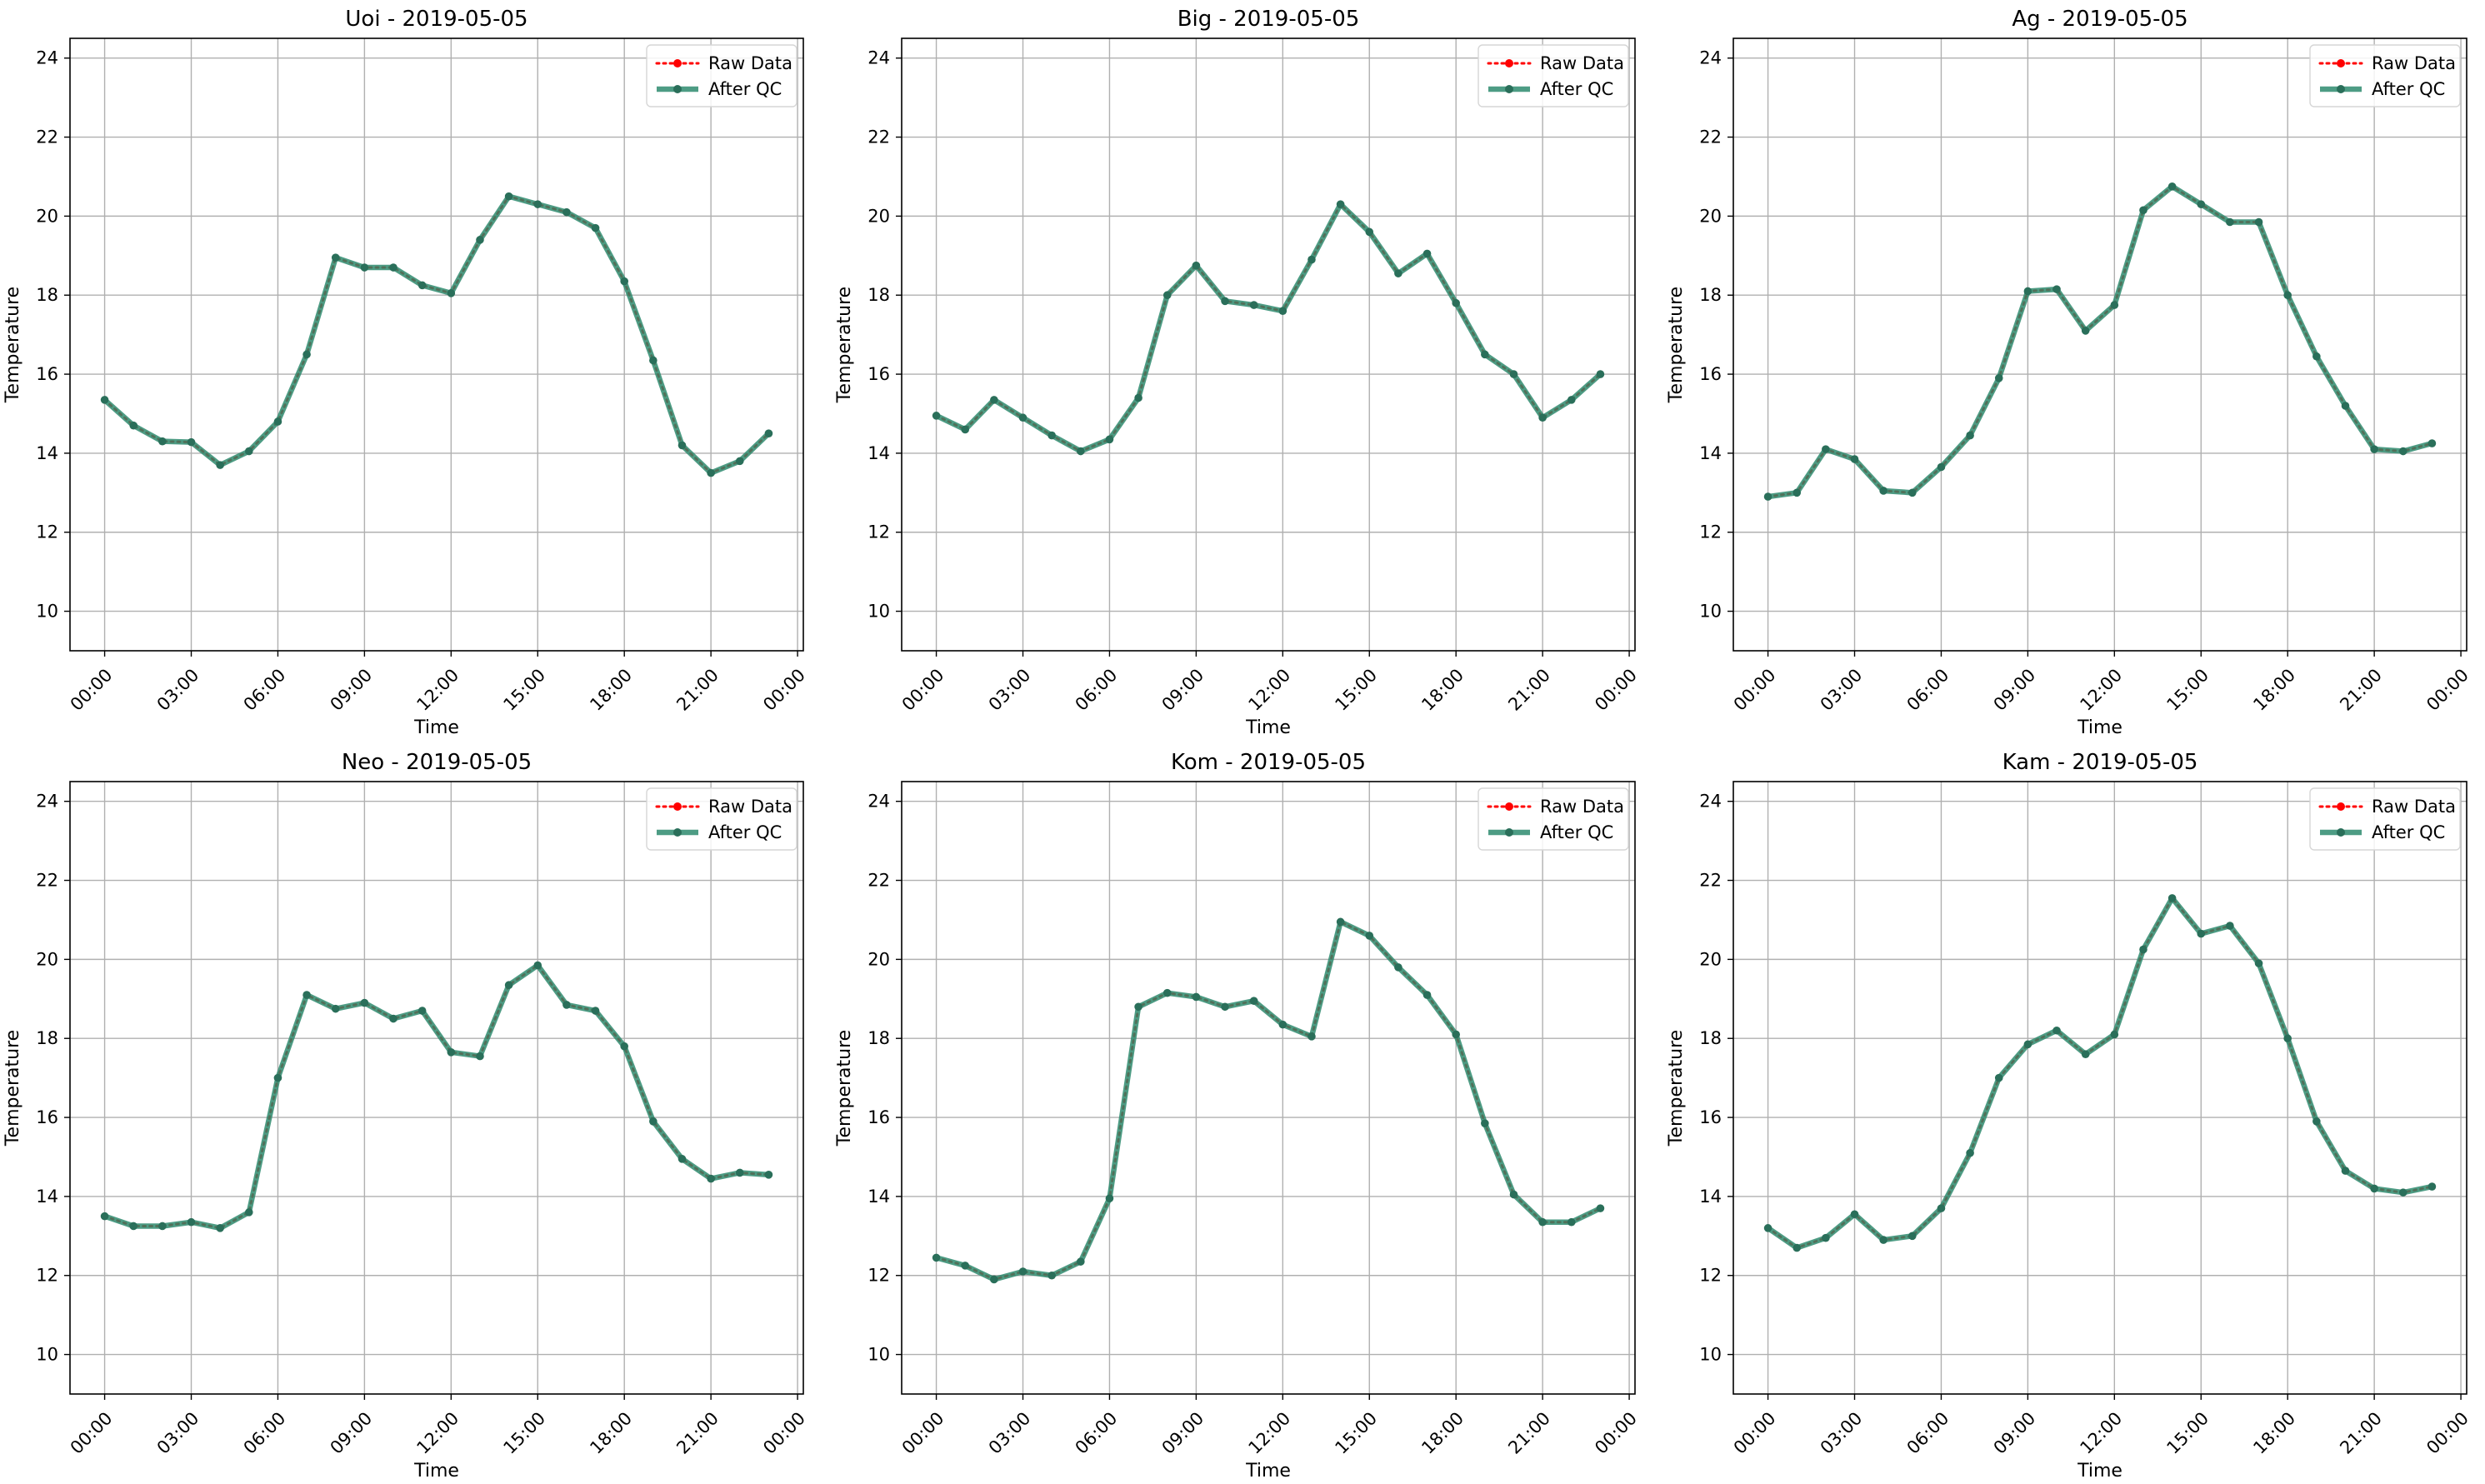 The height and width of the screenshot is (1484, 2485). Describe the element at coordinates (2408, 832) in the screenshot. I see `legend-qc-label: After QC` at that location.